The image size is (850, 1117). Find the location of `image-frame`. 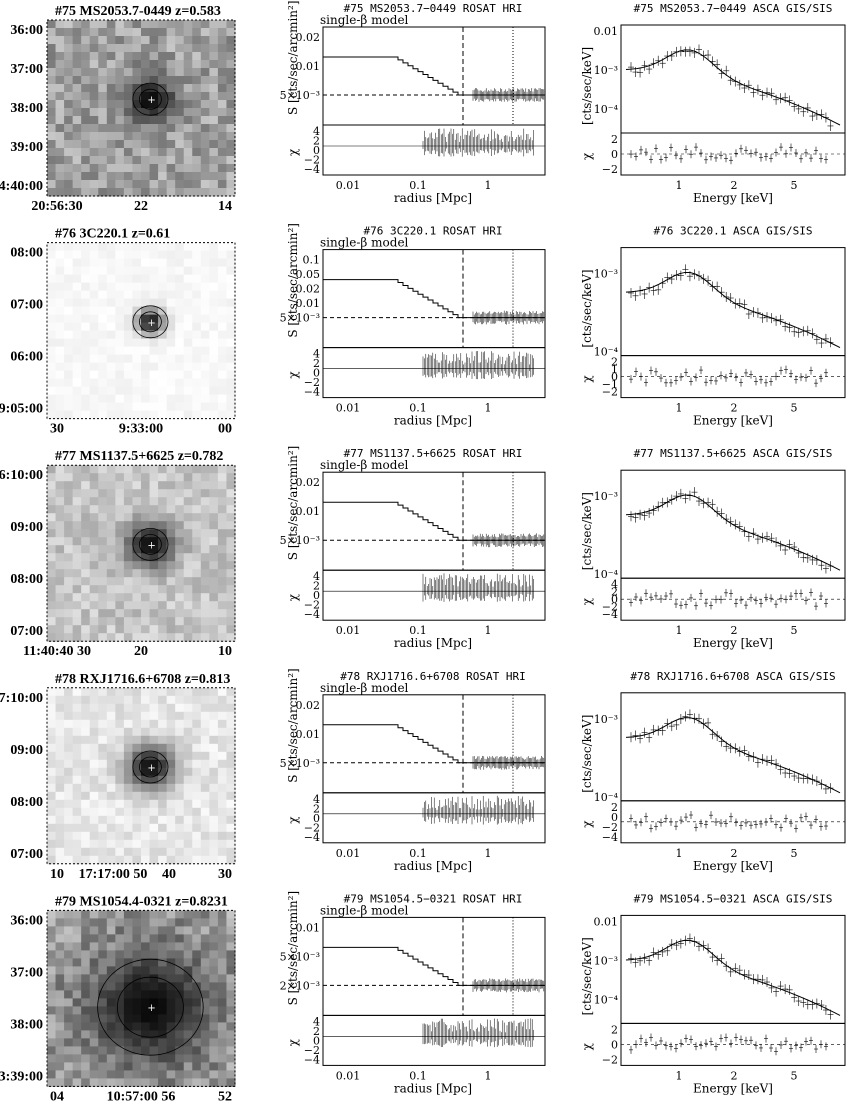

image-frame is located at coordinates (141, 331).